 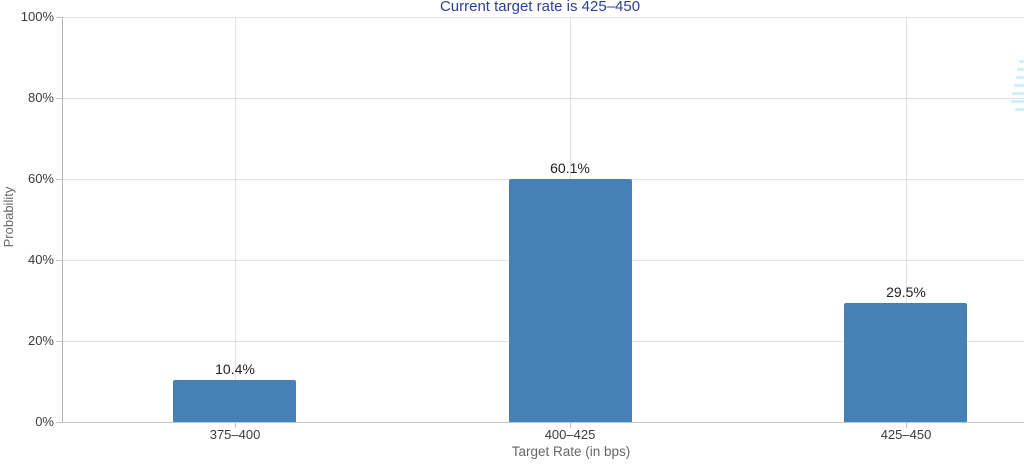 What do you see at coordinates (540, 7) in the screenshot?
I see `chart-title: Current target rate is 425–450` at bounding box center [540, 7].